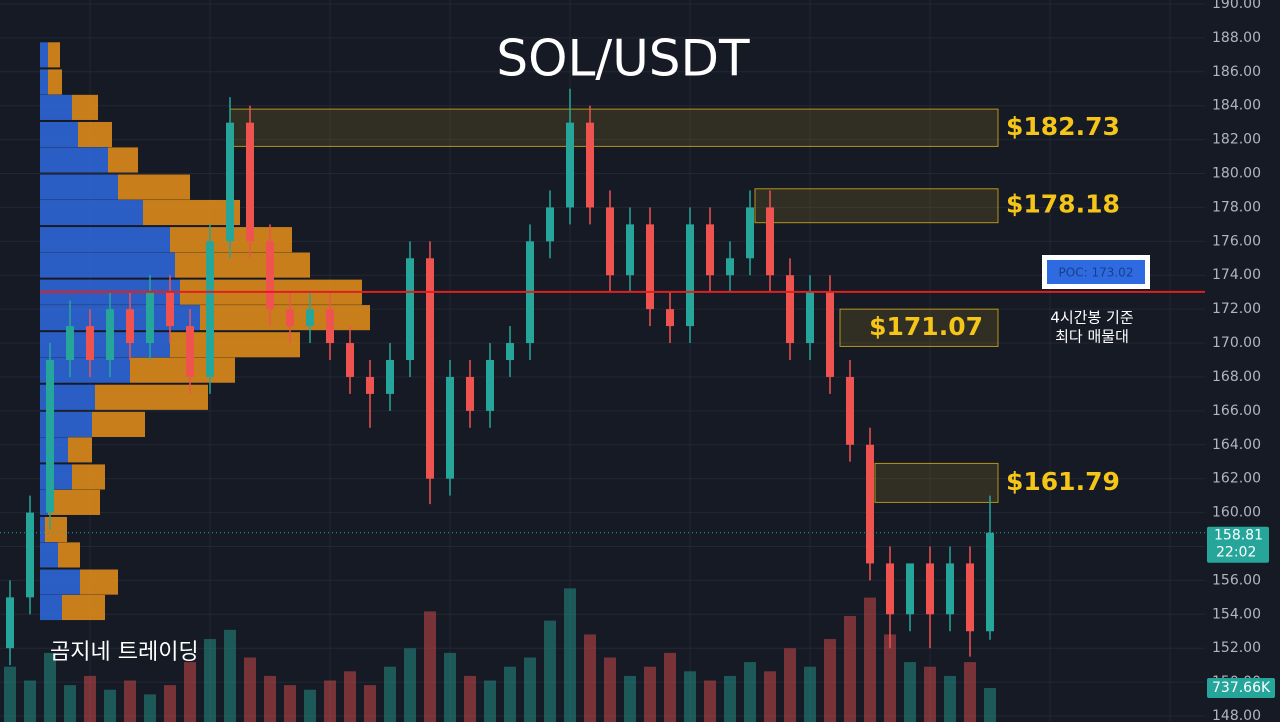  Describe the element at coordinates (1236, 614) in the screenshot. I see `y-tick-label: 154.00` at that location.